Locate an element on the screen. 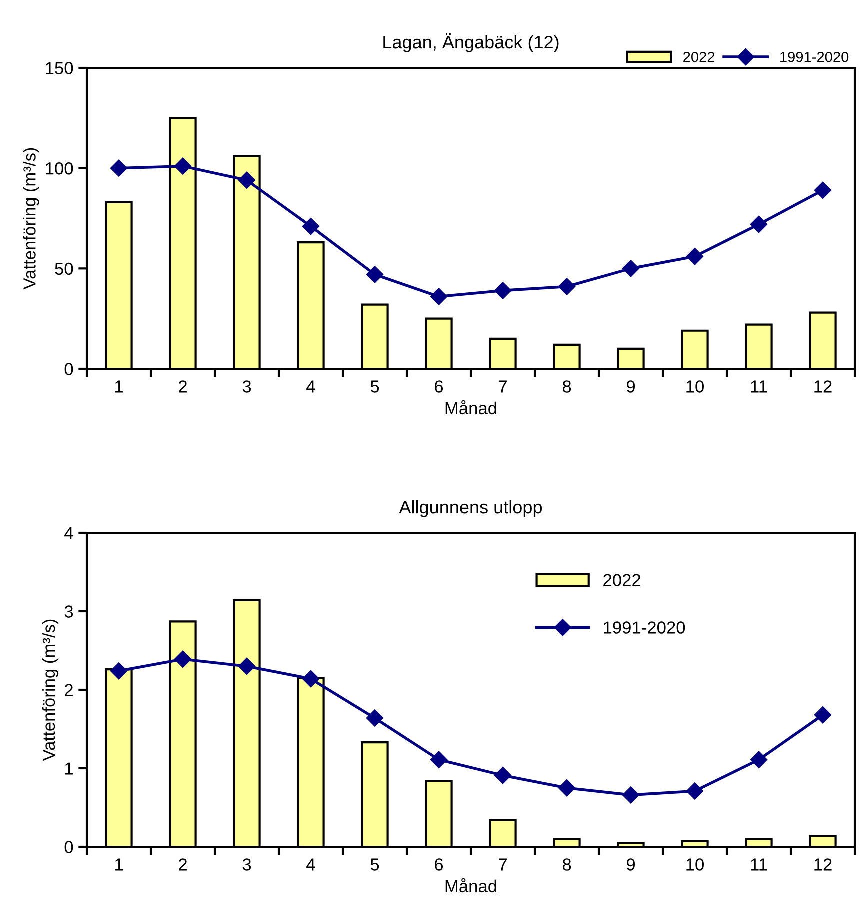 The image size is (860, 920). y-tick-label: 1 is located at coordinates (69, 768).